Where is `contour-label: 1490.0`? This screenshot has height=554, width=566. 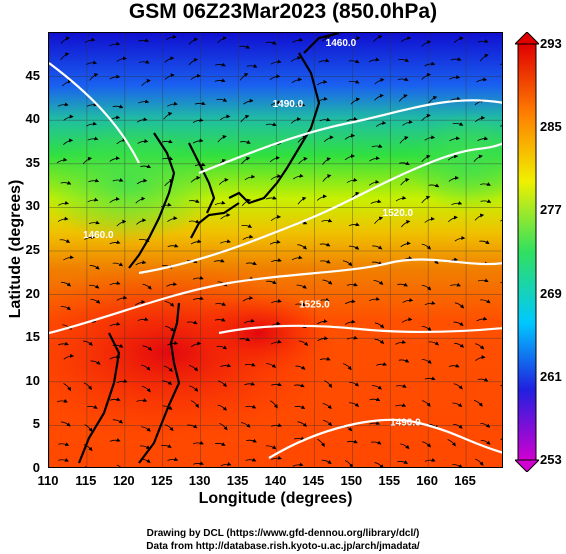
contour-label: 1490.0 is located at coordinates (405, 422).